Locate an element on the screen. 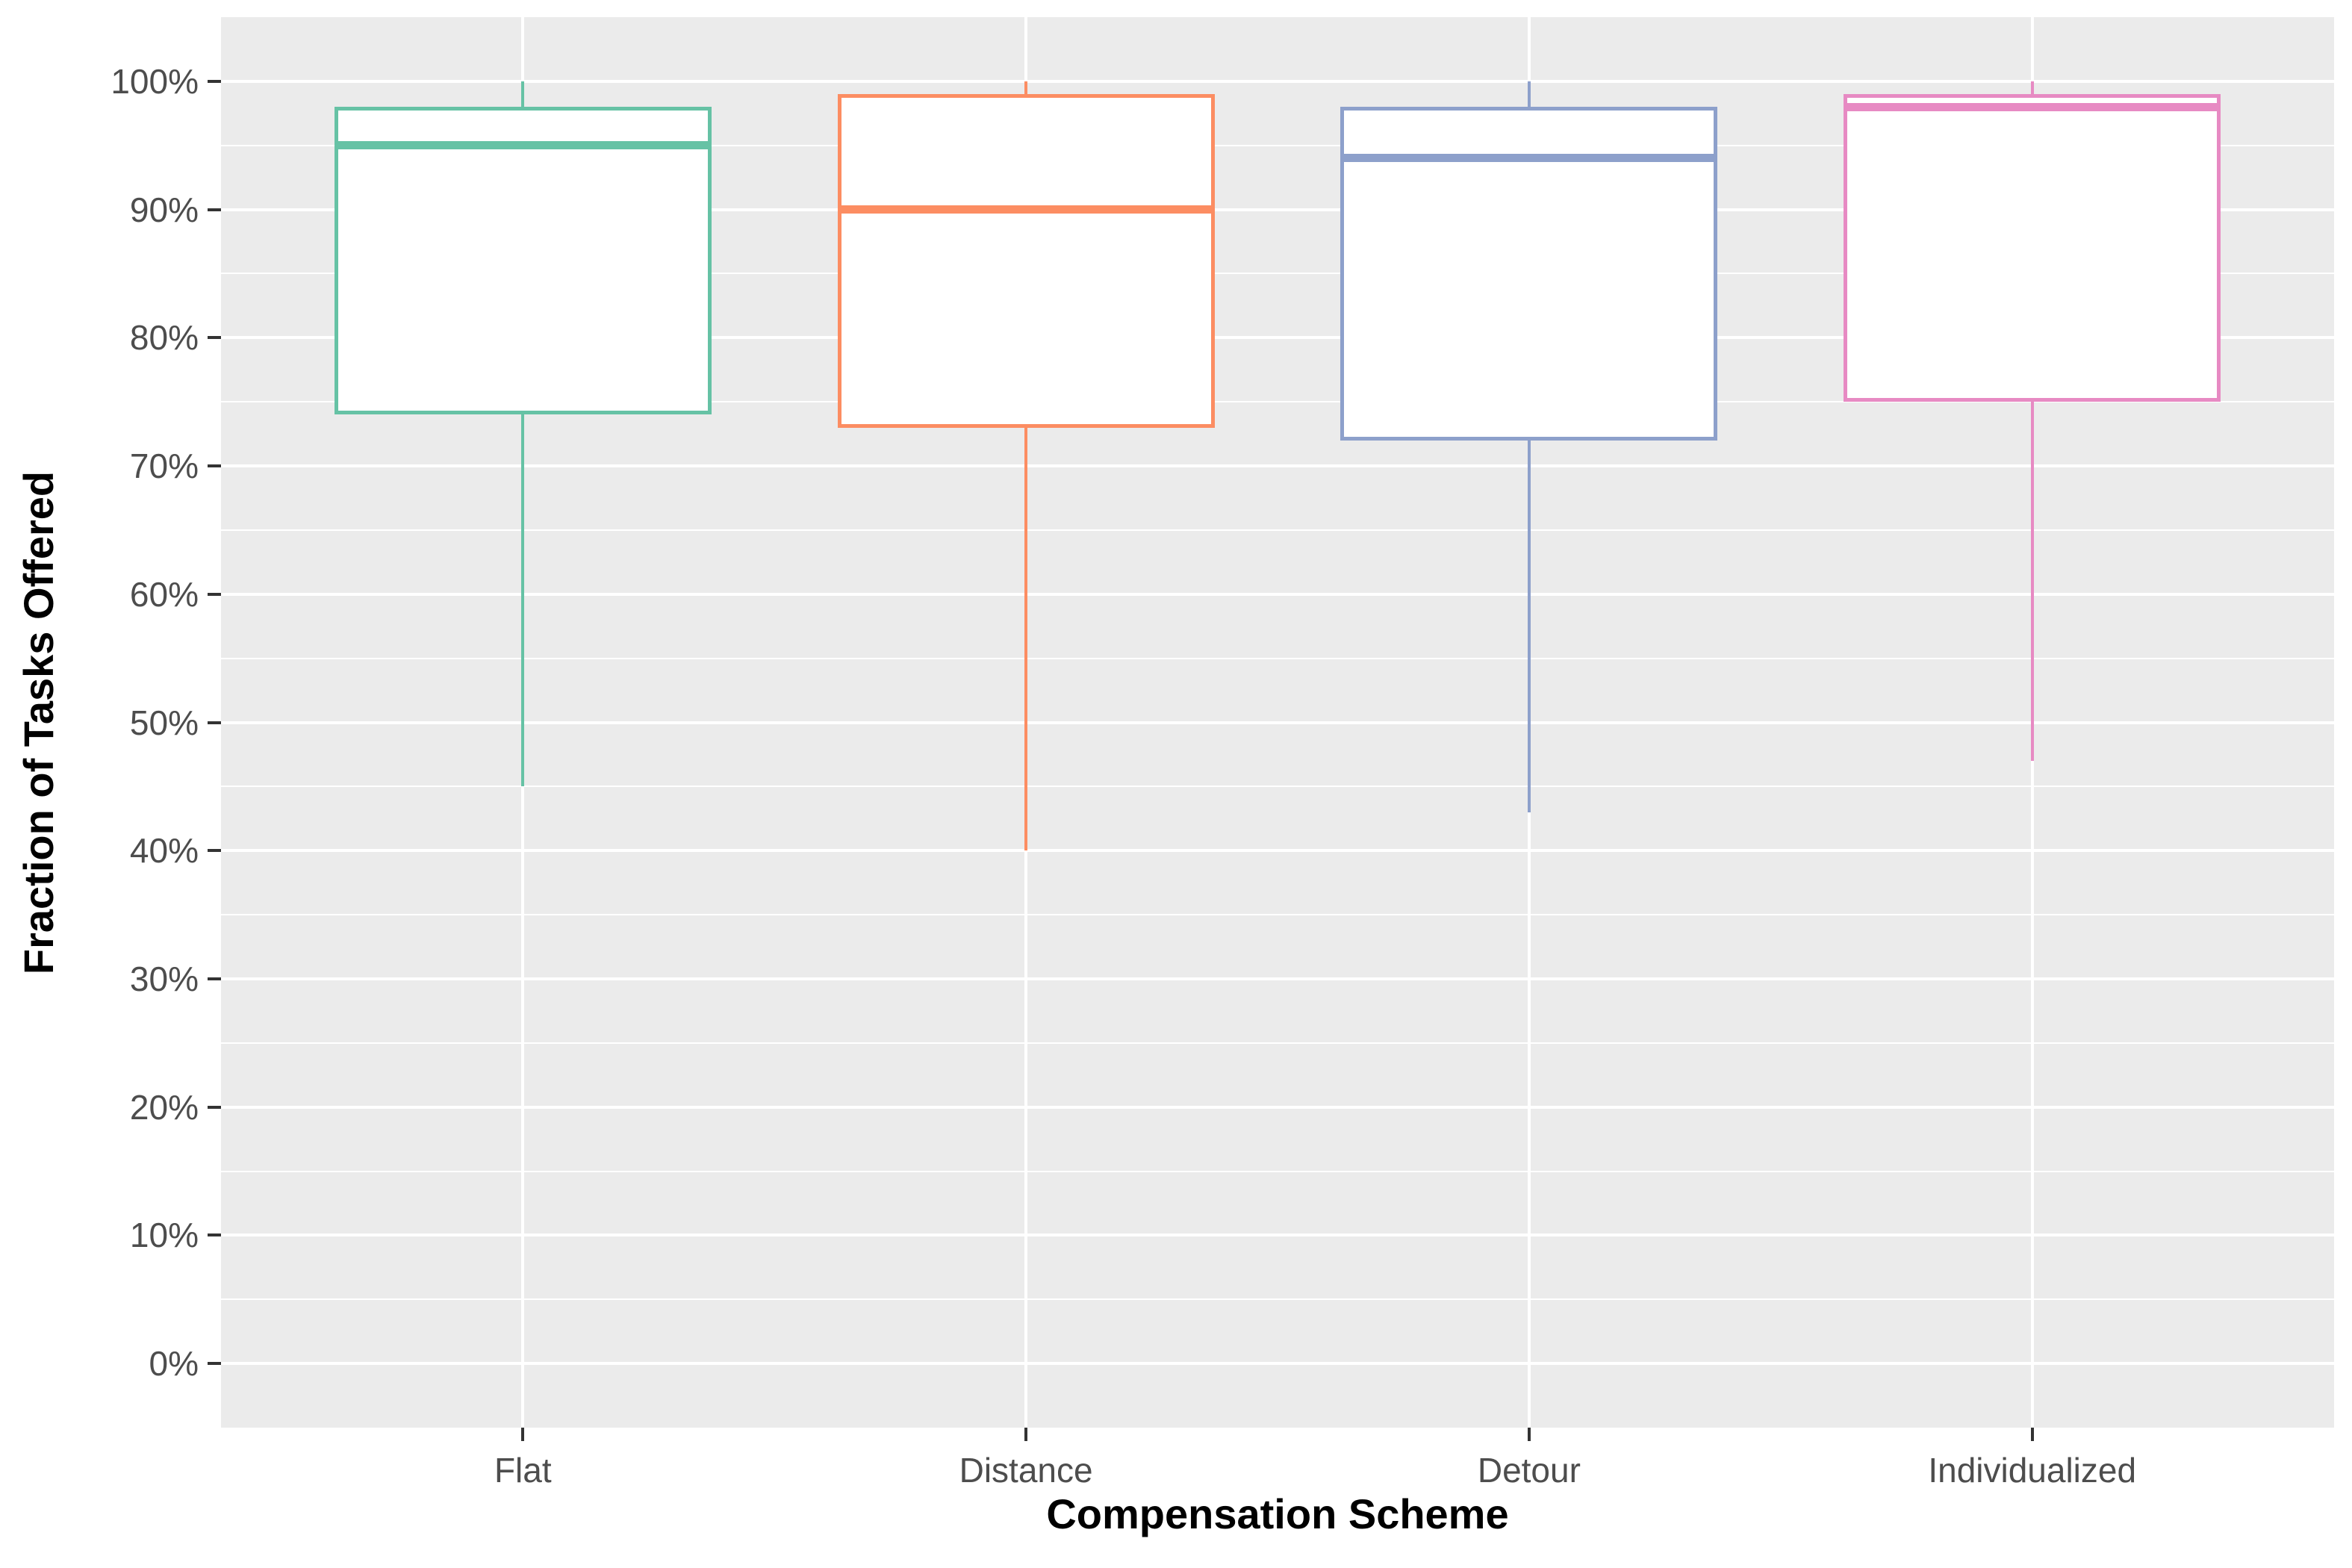  y-tick-label: 80% is located at coordinates (164, 338).